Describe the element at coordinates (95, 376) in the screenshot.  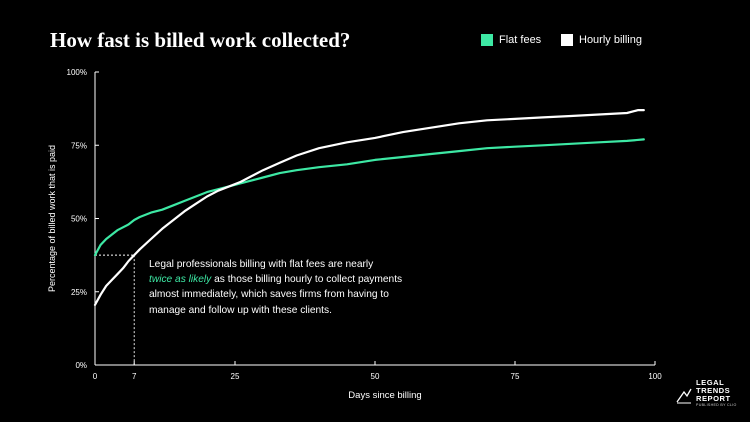
I see `x-tick-label: 0` at that location.